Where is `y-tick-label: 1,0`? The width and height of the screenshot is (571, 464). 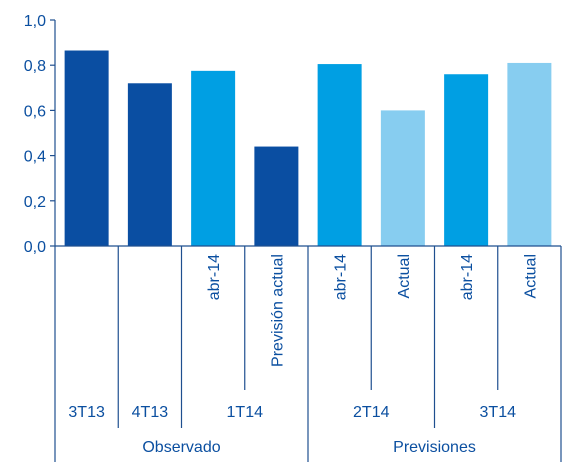
y-tick-label: 1,0 is located at coordinates (35, 21).